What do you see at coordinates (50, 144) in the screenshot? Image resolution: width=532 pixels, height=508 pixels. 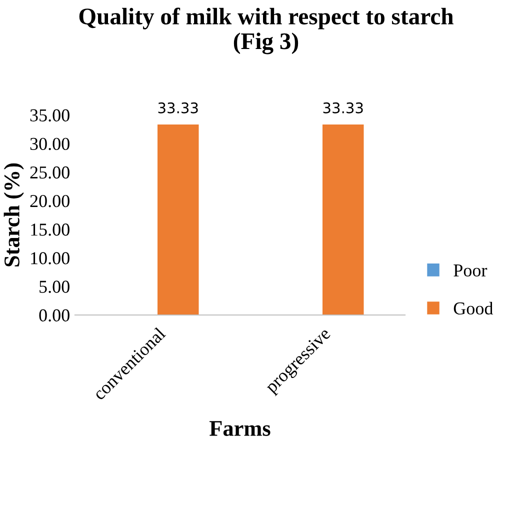 I see `y-tick-label: 30.00` at bounding box center [50, 144].